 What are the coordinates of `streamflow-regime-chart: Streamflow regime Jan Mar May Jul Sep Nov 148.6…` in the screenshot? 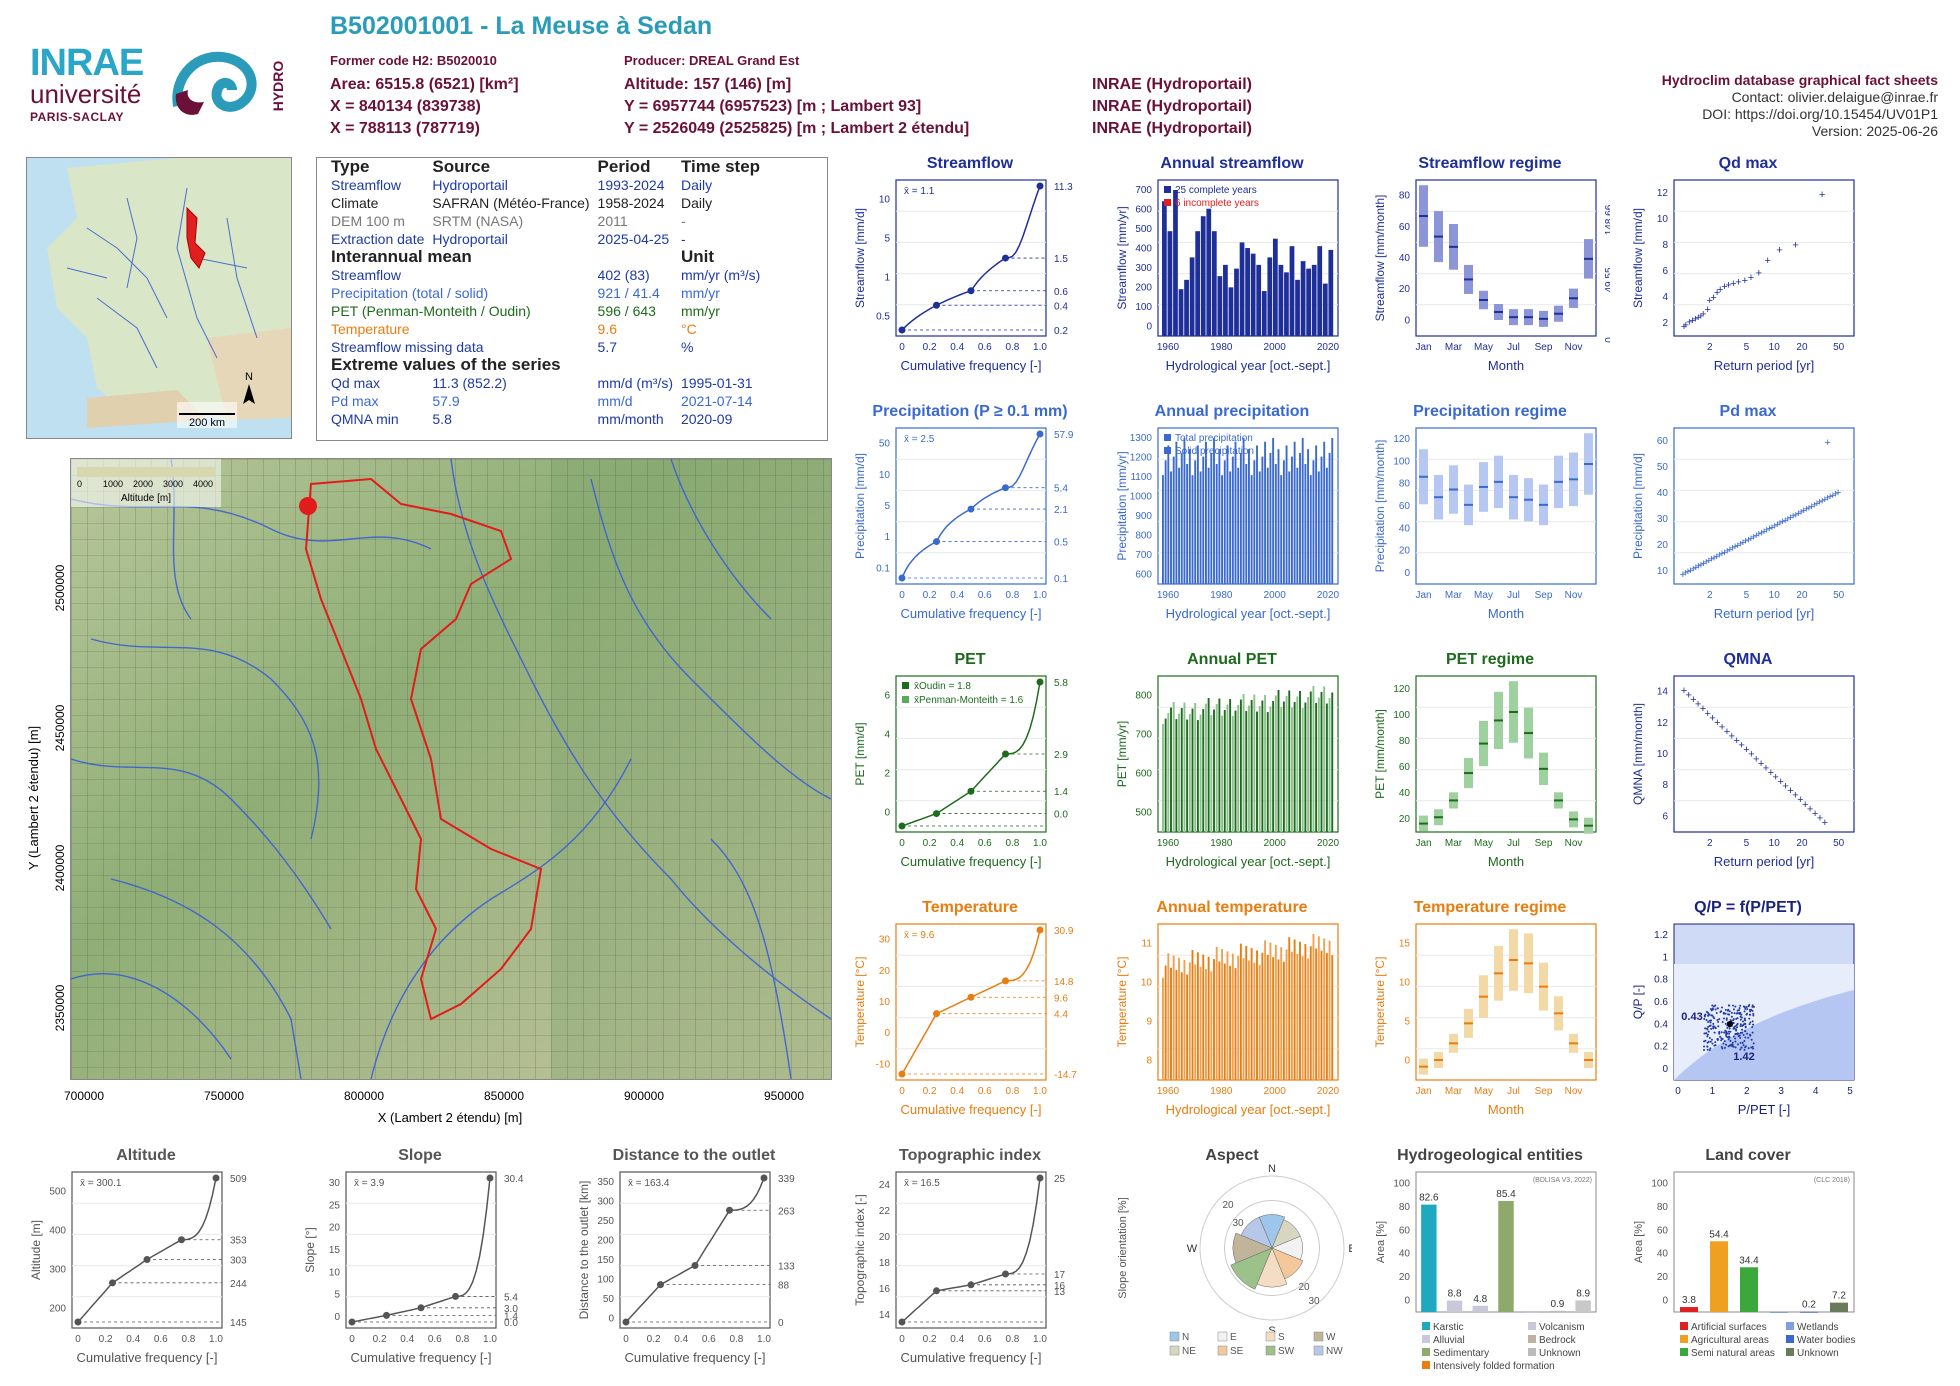 It's located at (1491, 264).